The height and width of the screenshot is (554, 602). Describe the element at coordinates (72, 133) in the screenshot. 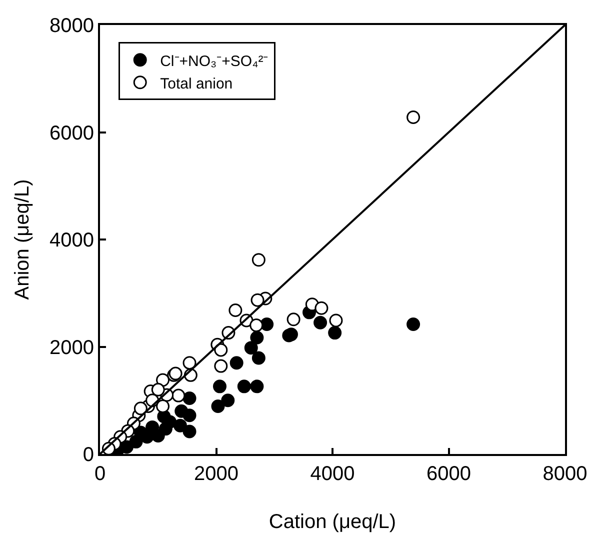

I see `y-tick-label: 6000` at that location.